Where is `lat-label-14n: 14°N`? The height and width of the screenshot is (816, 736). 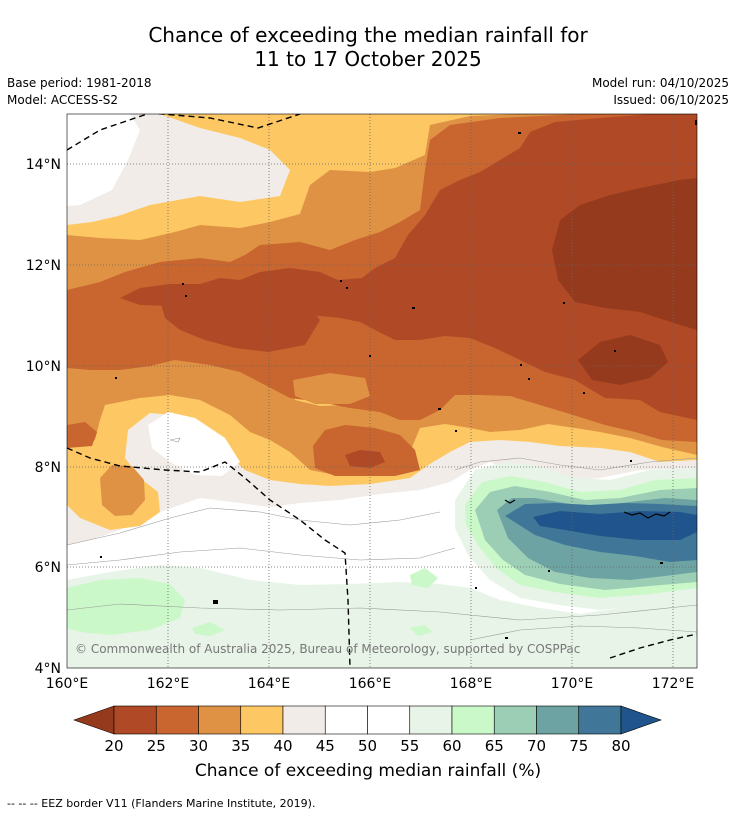
lat-label-14n: 14°N is located at coordinates (43, 165).